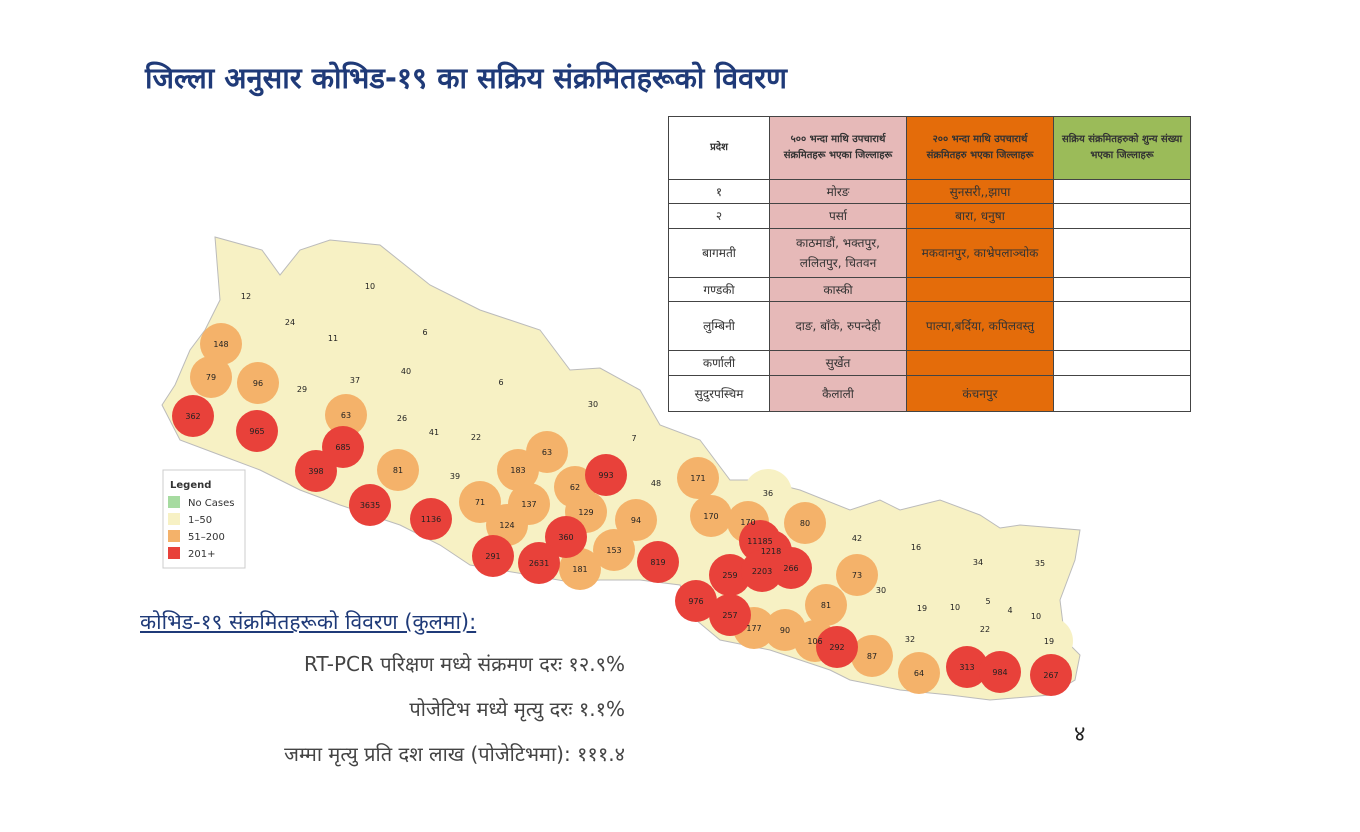  I want to click on district-label: 63, so click(547, 452).